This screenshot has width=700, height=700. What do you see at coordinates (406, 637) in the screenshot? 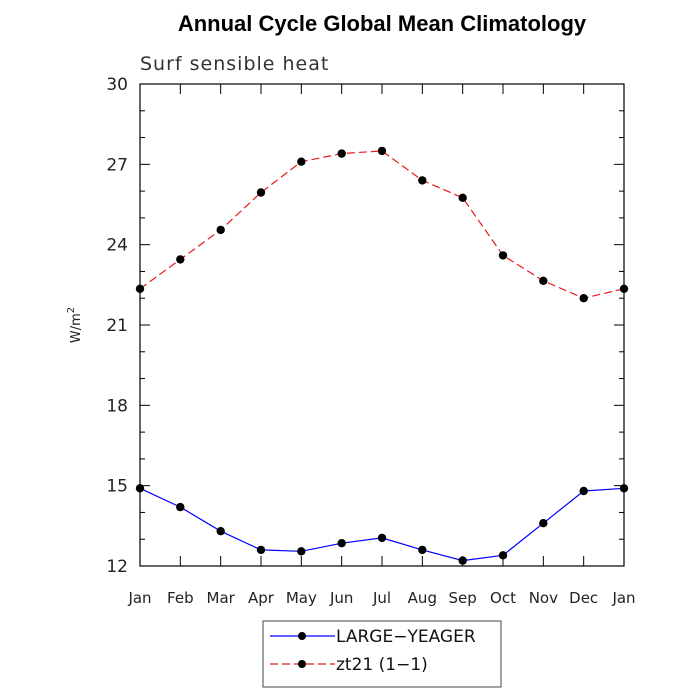
I see `legend-label-large-yeager: LARGE−YEAGER` at bounding box center [406, 637].